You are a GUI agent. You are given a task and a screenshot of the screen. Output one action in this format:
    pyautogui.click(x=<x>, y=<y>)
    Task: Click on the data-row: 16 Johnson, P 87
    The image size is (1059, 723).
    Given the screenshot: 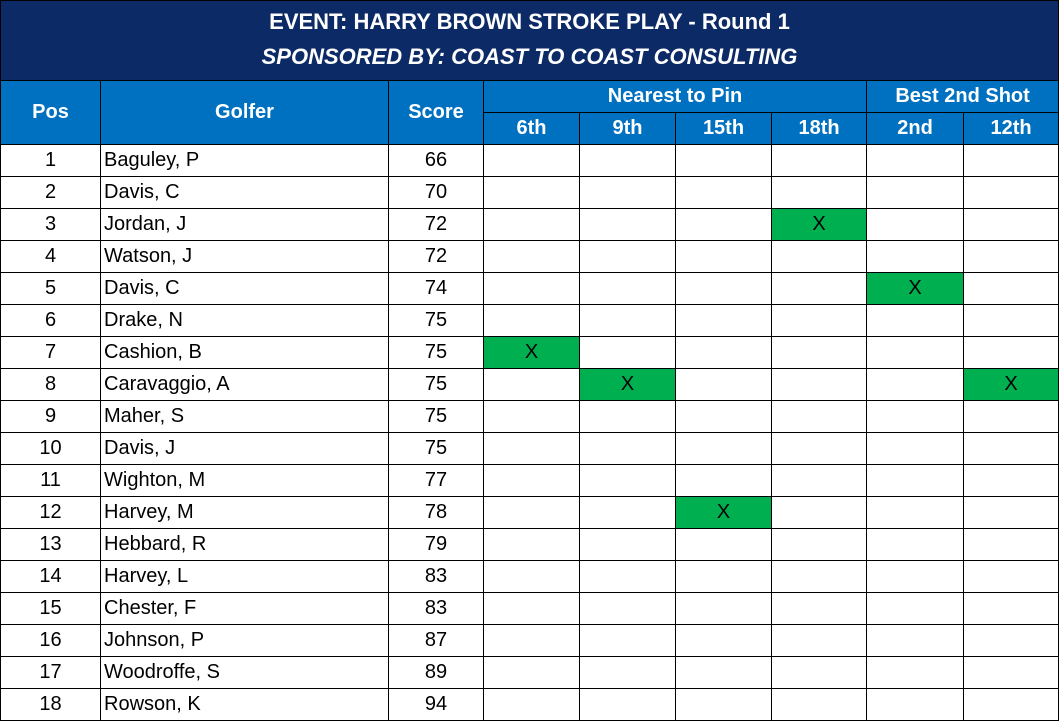 What is the action you would take?
    pyautogui.click(x=529, y=640)
    